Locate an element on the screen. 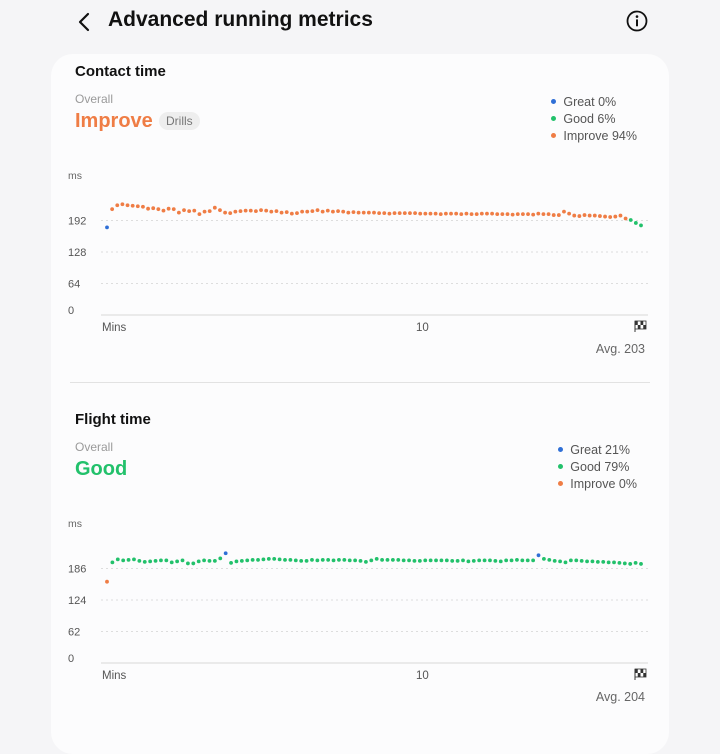 The image size is (720, 754). y-tick-label: 0 is located at coordinates (71, 659).